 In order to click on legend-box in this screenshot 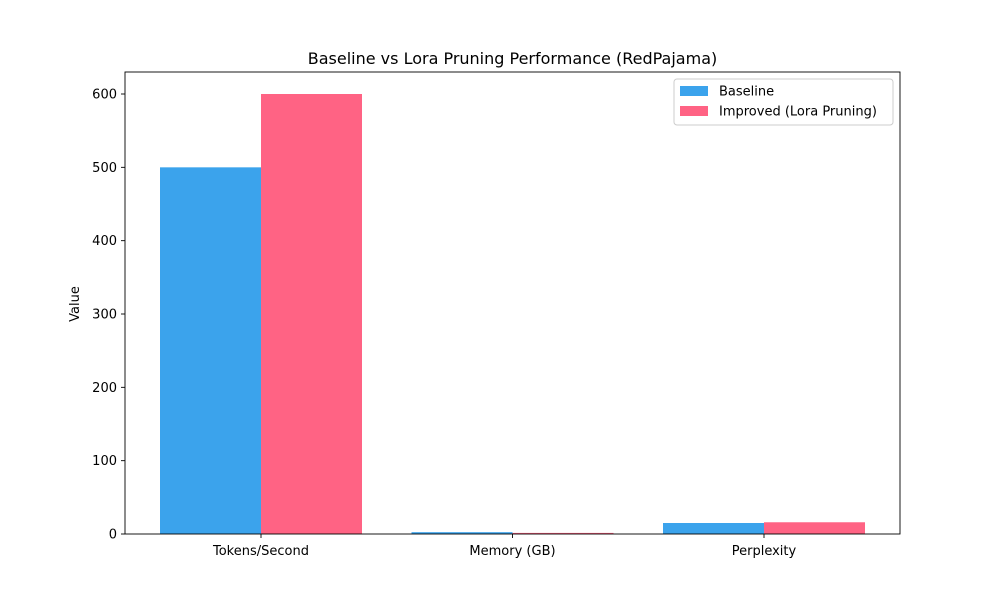, I will do `click(783, 102)`.